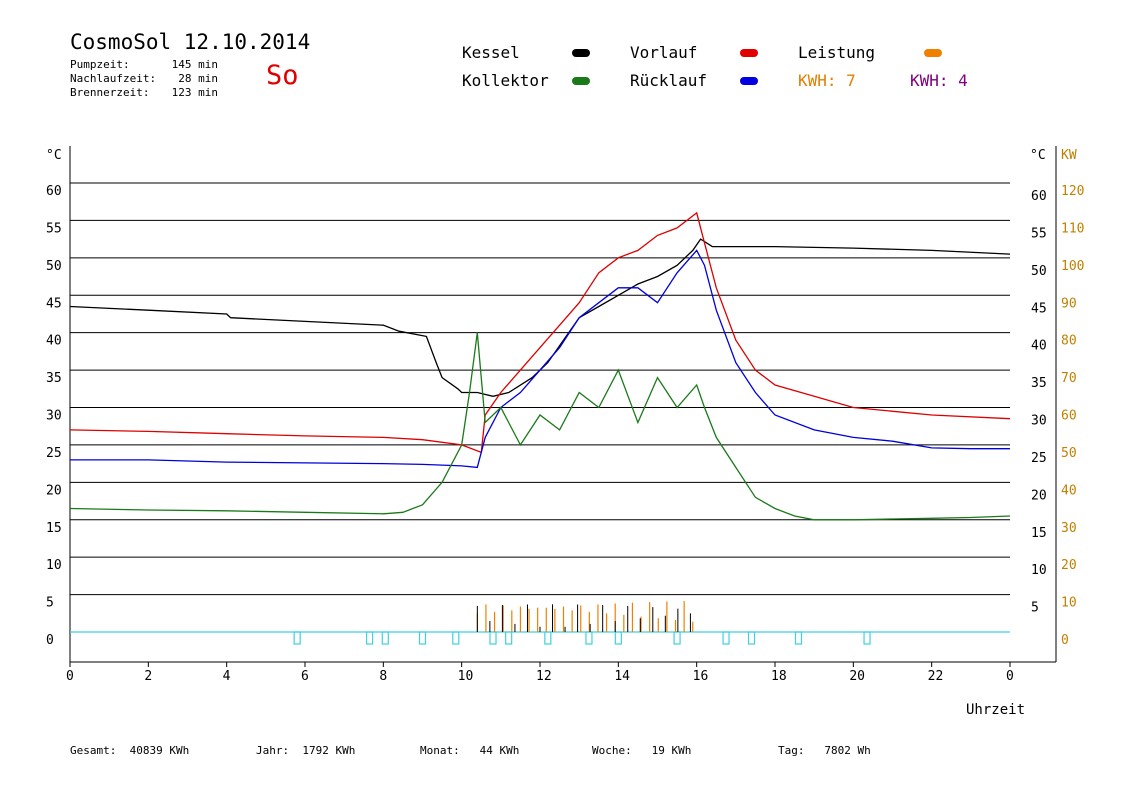 The width and height of the screenshot is (1148, 812). Describe the element at coordinates (1039, 271) in the screenshot. I see `y-tick-label-right: 50` at that location.